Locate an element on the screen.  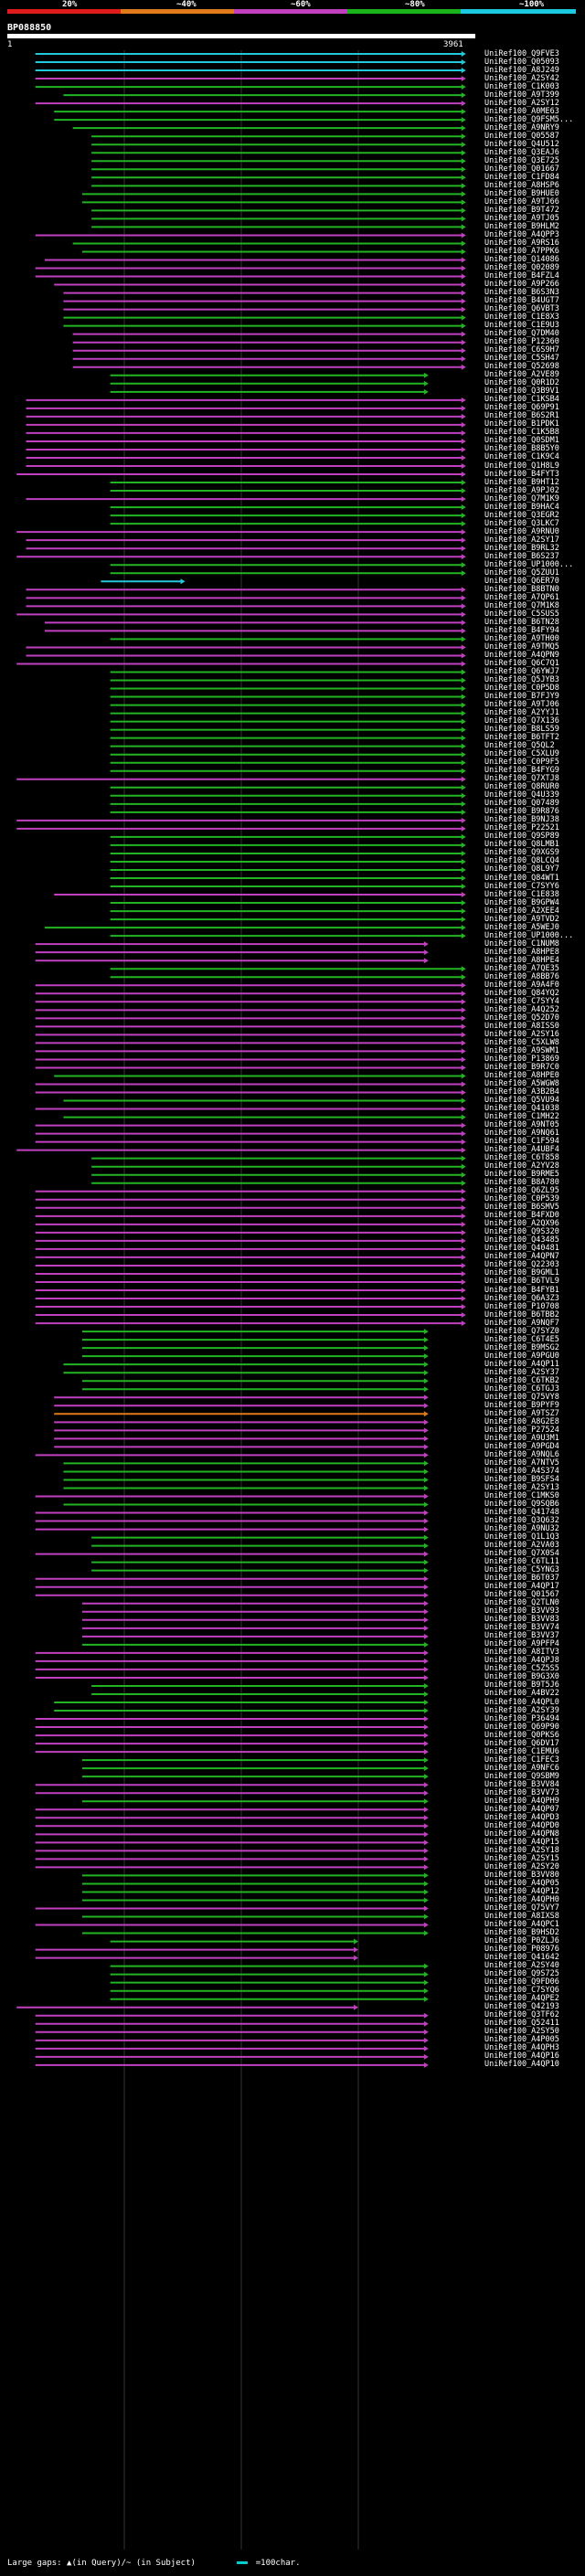
hit-label: UniRef100_B8BTN0 is located at coordinates (521, 589).